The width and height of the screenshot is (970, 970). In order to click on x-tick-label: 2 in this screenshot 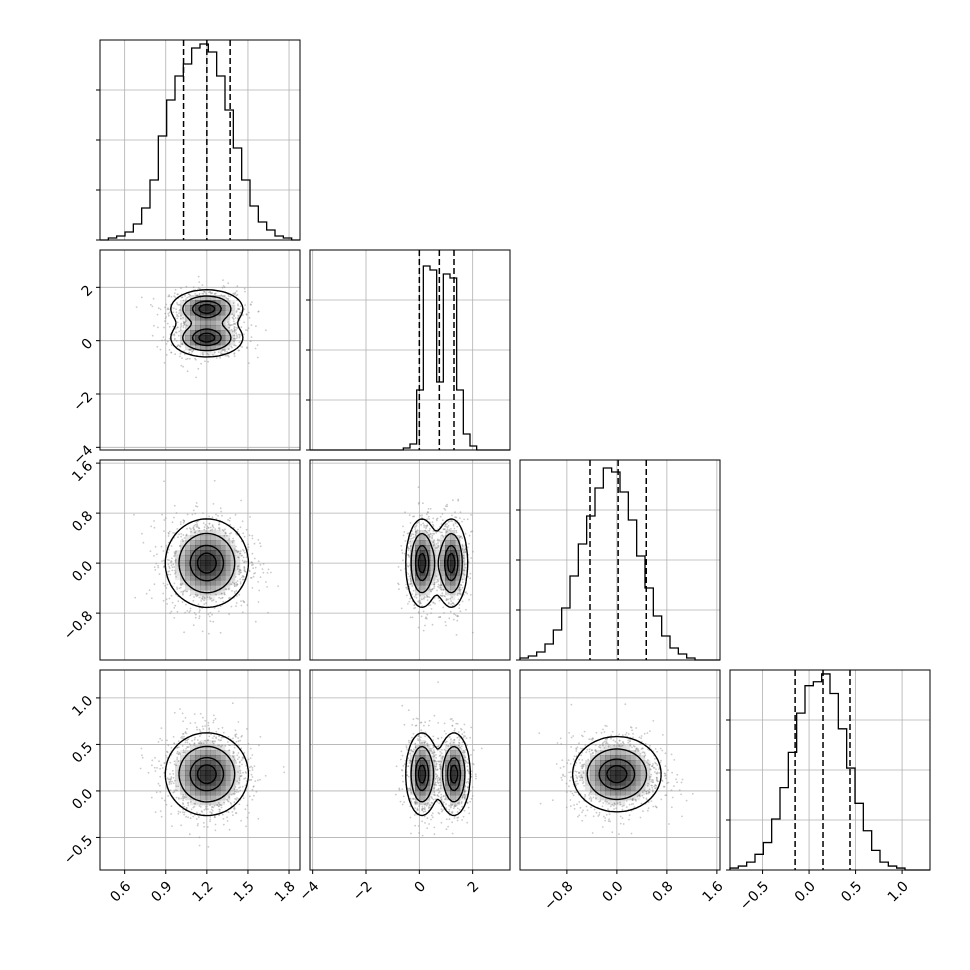, I will do `click(474, 887)`.